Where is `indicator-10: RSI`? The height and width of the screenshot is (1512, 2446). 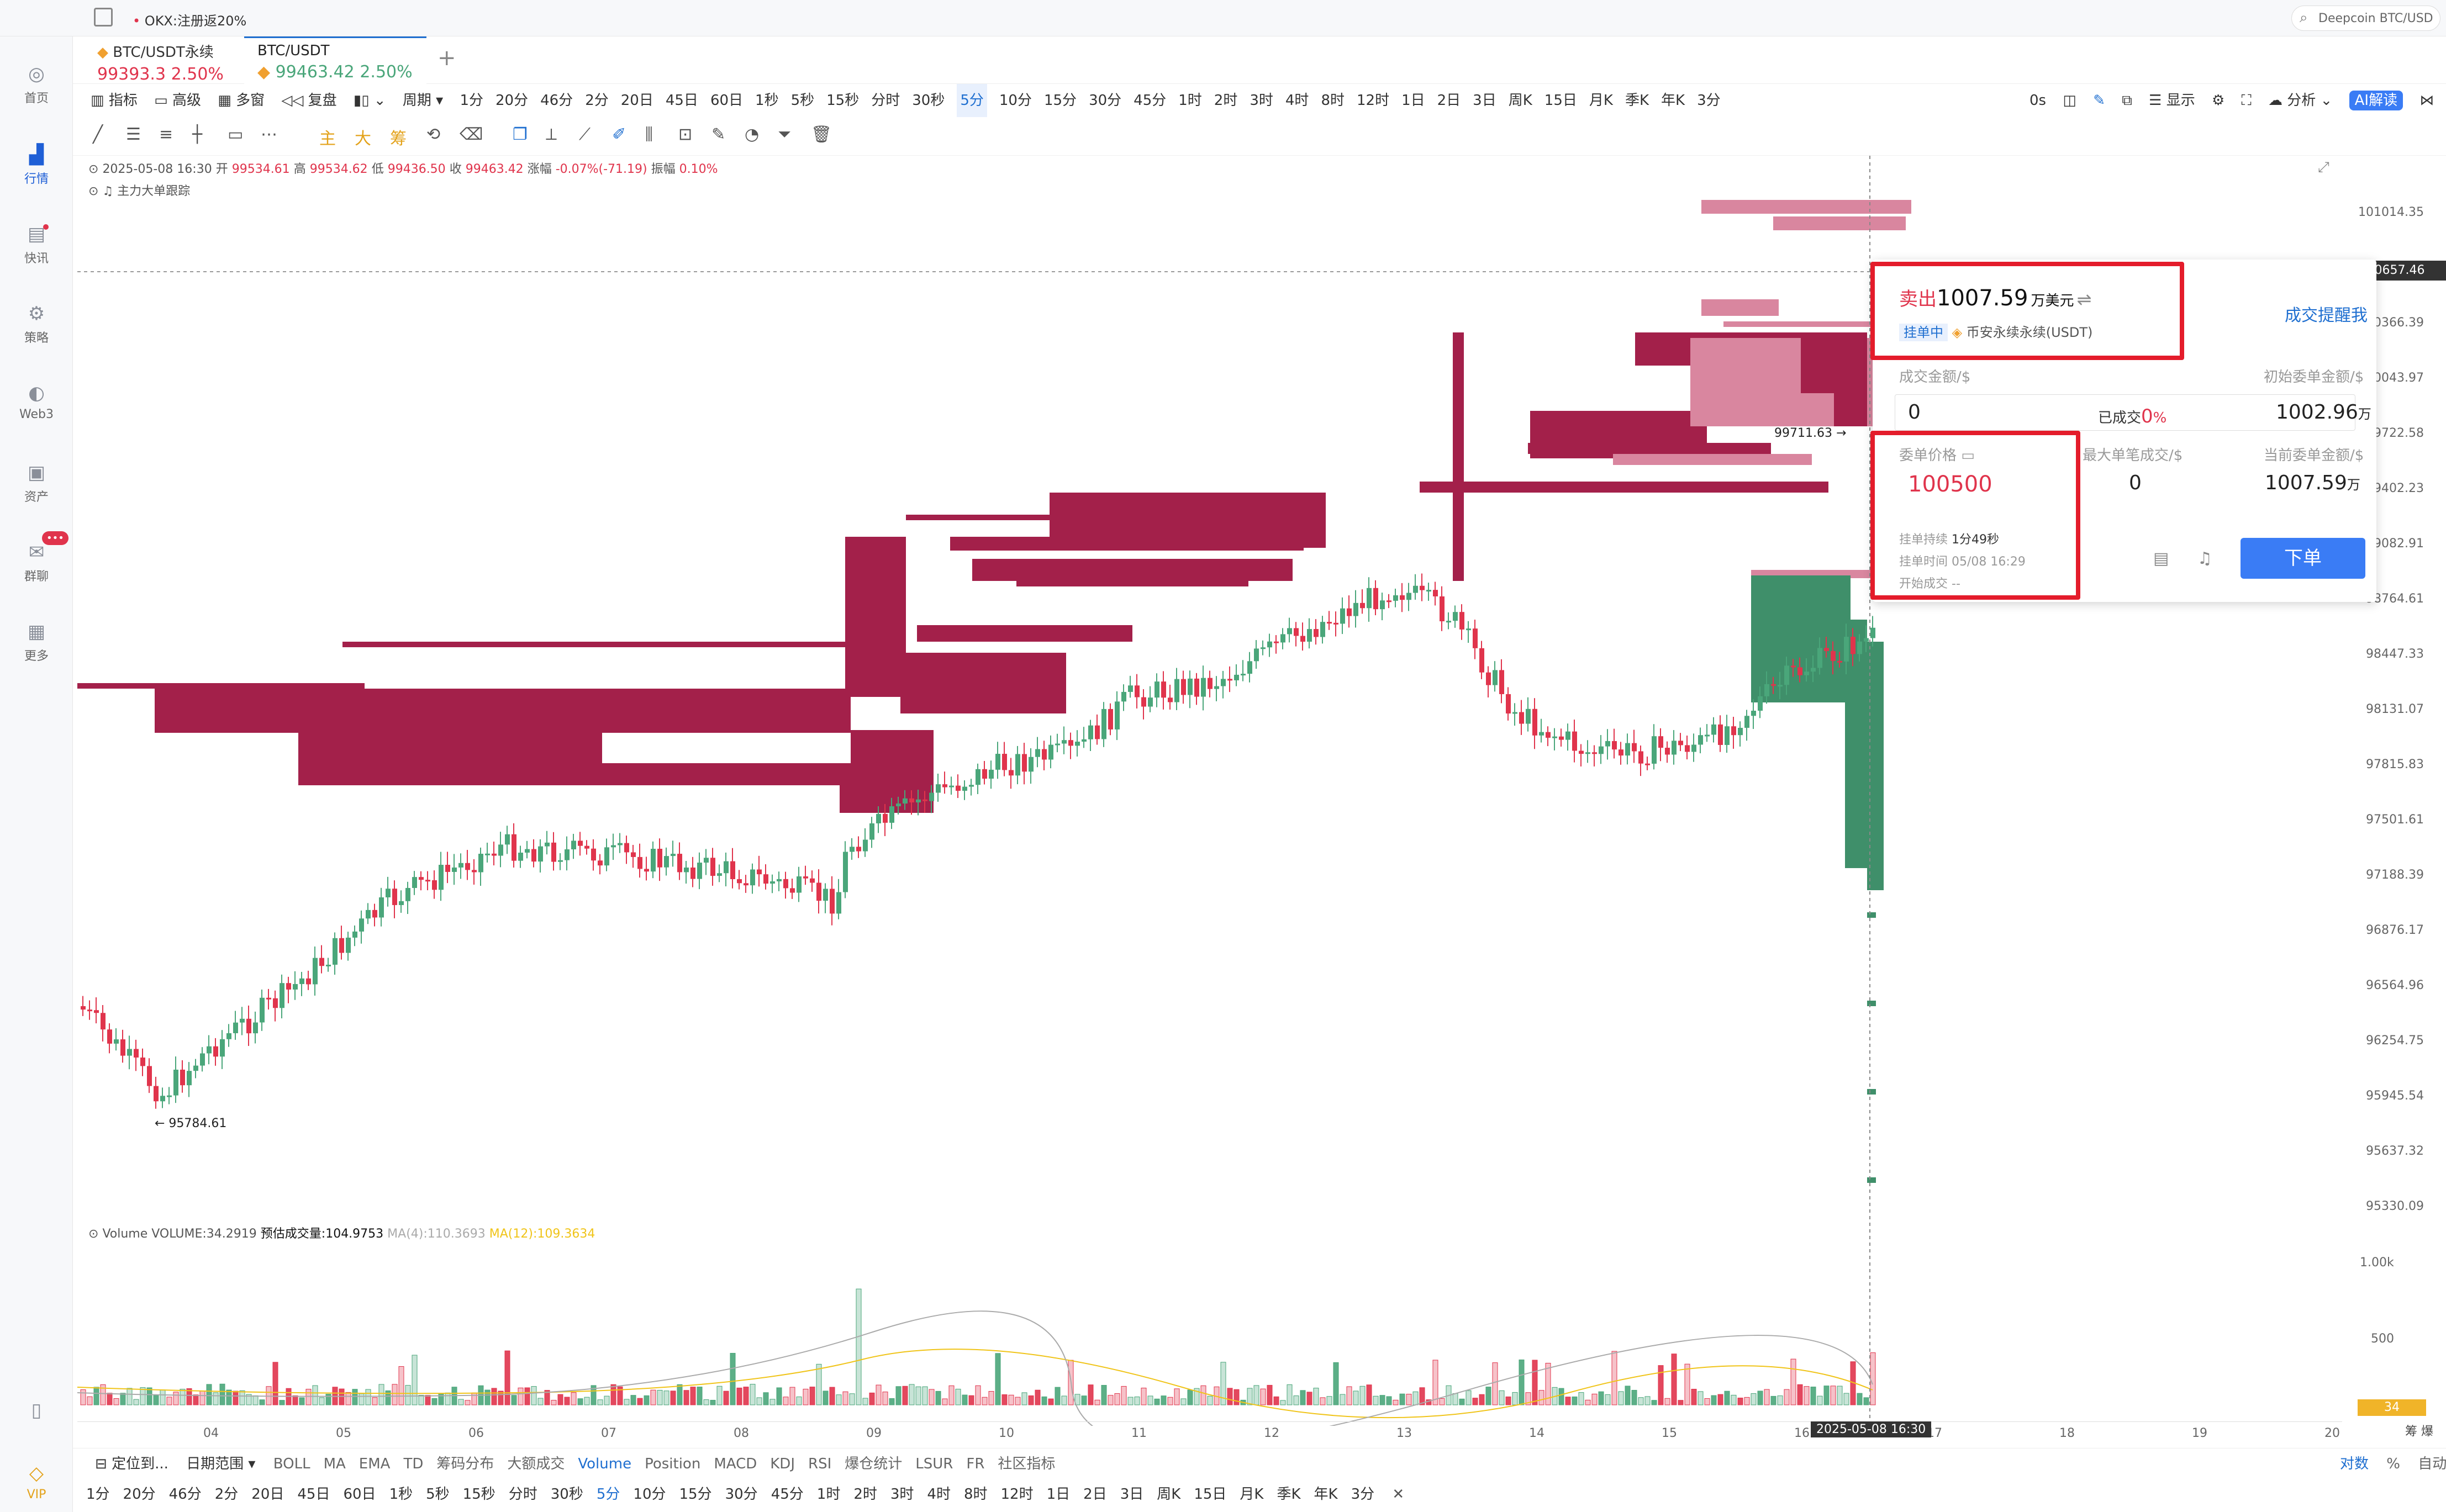
indicator-10: RSI is located at coordinates (820, 1464).